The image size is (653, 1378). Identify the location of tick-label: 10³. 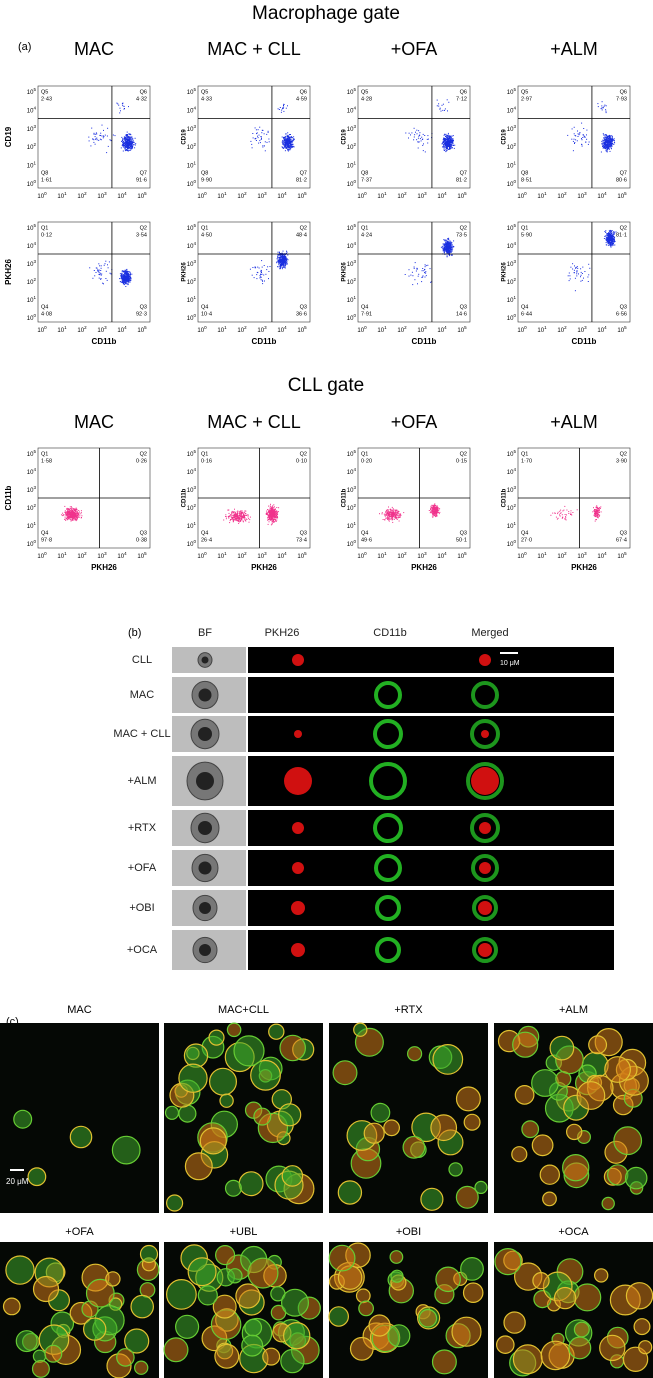
(512, 263).